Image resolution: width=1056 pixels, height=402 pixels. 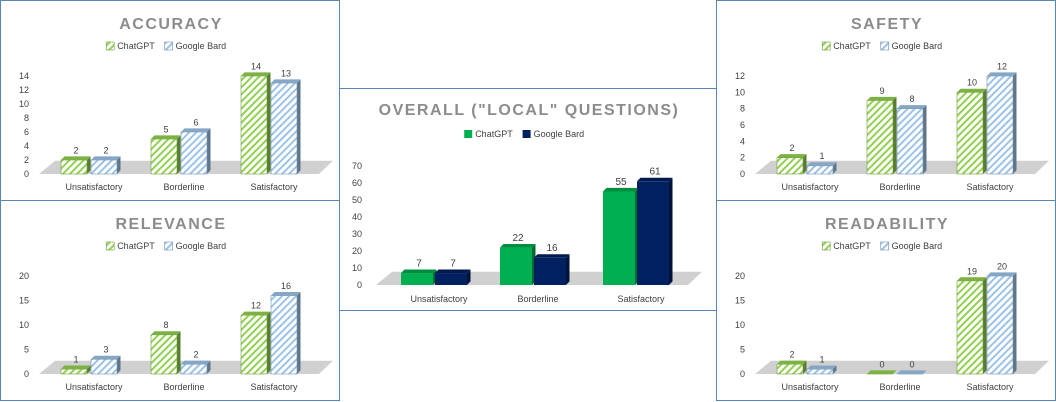 I want to click on bar-value-label: 0, so click(x=911, y=364).